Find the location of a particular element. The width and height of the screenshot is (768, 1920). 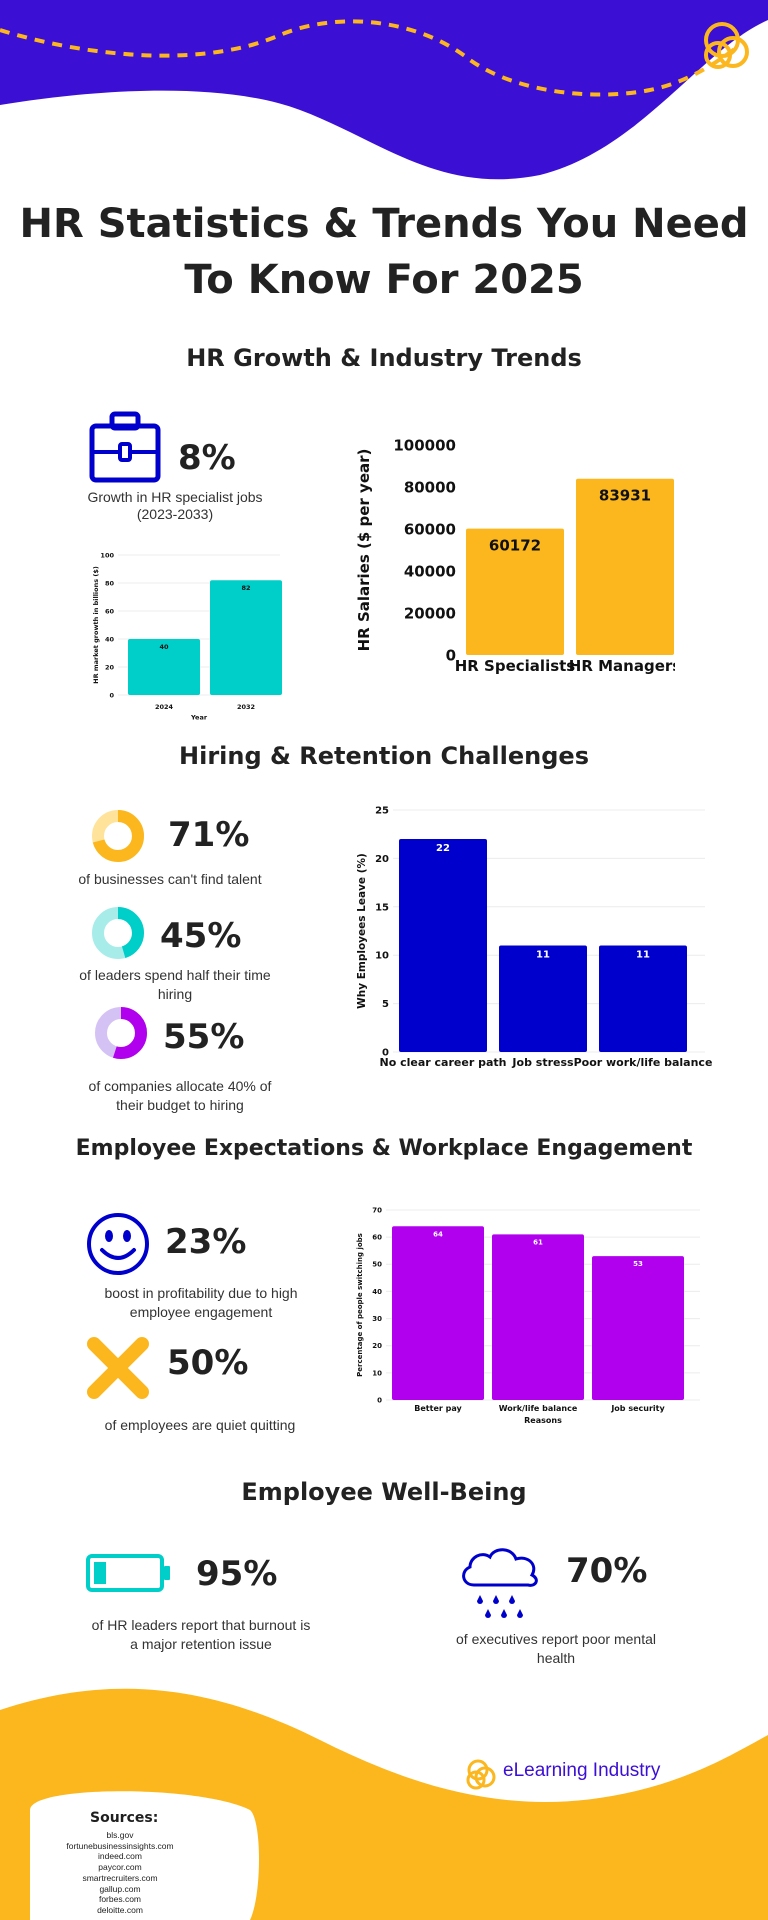

source-item: deloitte.com is located at coordinates (120, 1909).